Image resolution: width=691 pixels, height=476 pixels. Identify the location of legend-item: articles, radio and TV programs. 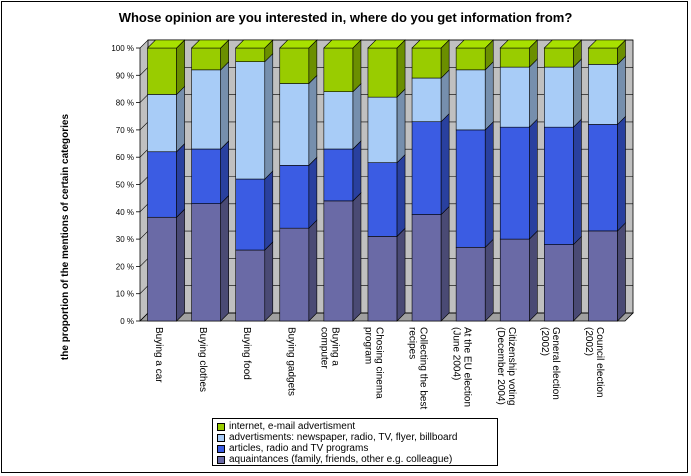
(357, 448).